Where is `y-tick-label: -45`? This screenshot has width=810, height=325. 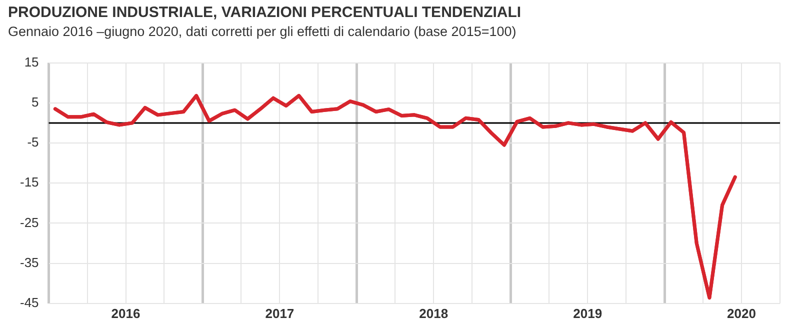 y-tick-label: -45 is located at coordinates (29, 302).